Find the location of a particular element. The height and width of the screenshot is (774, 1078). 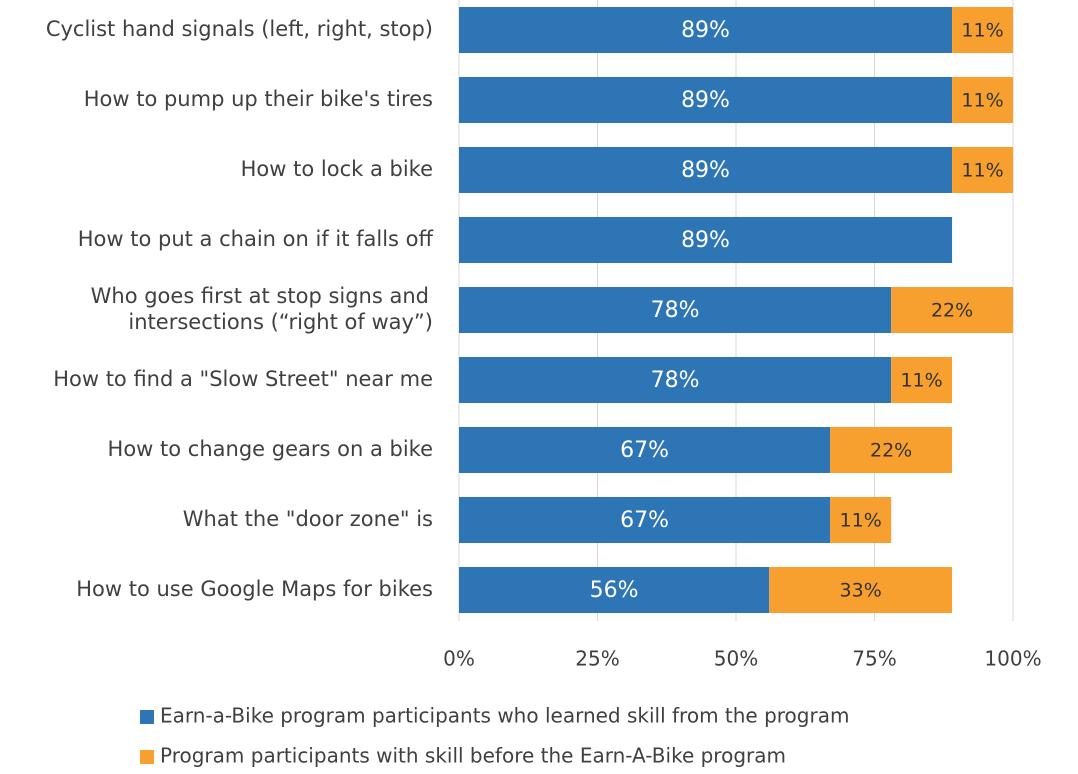

x-tick-label: 75% is located at coordinates (874, 659).